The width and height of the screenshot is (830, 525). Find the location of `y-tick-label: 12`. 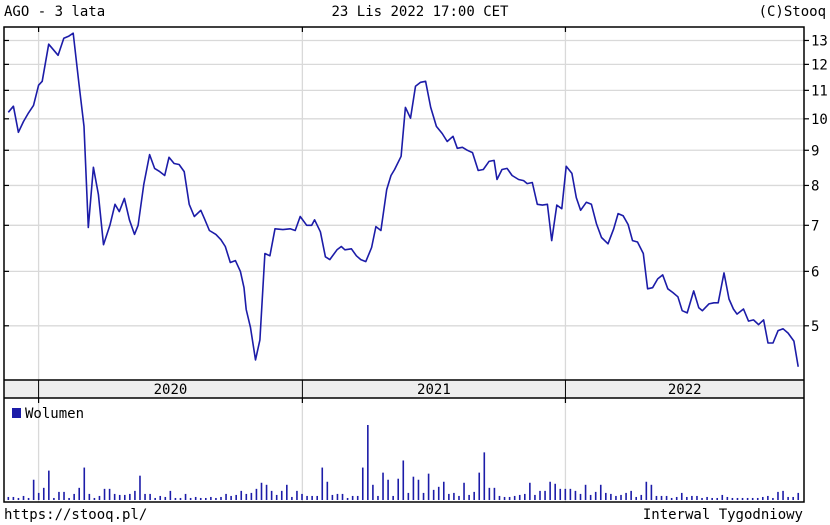

y-tick-label: 12 is located at coordinates (819, 65).